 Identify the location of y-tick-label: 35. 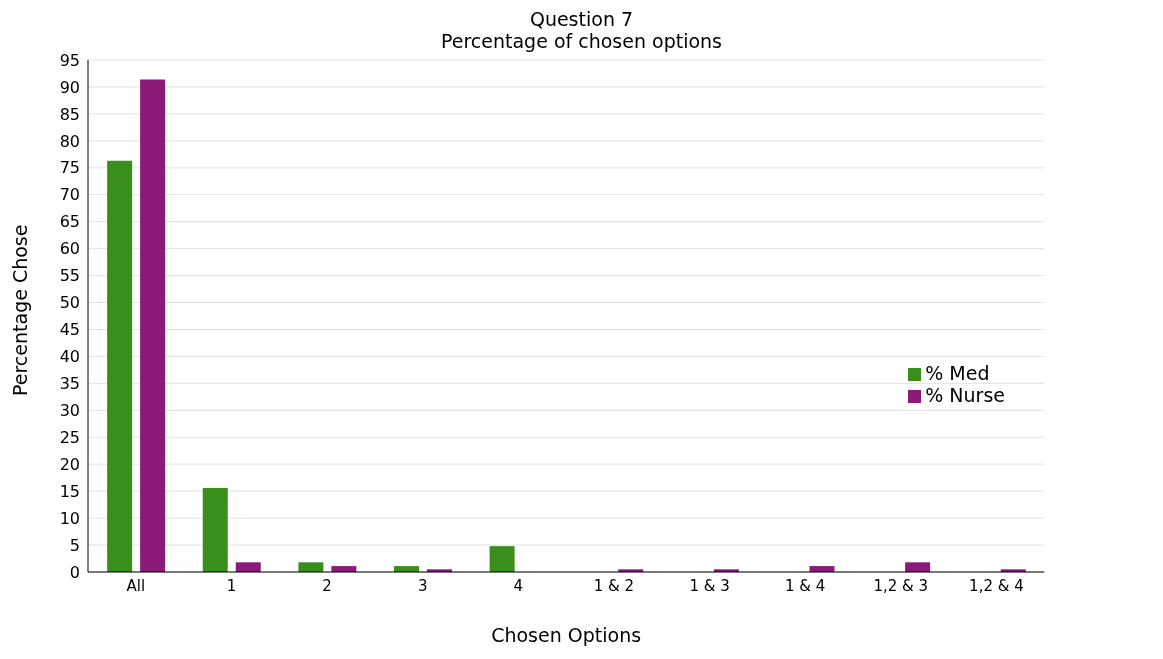
(69, 384).